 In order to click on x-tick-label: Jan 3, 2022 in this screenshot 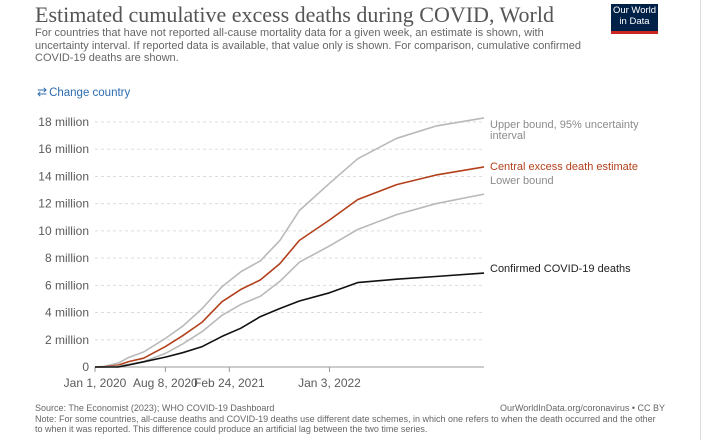, I will do `click(329, 383)`.